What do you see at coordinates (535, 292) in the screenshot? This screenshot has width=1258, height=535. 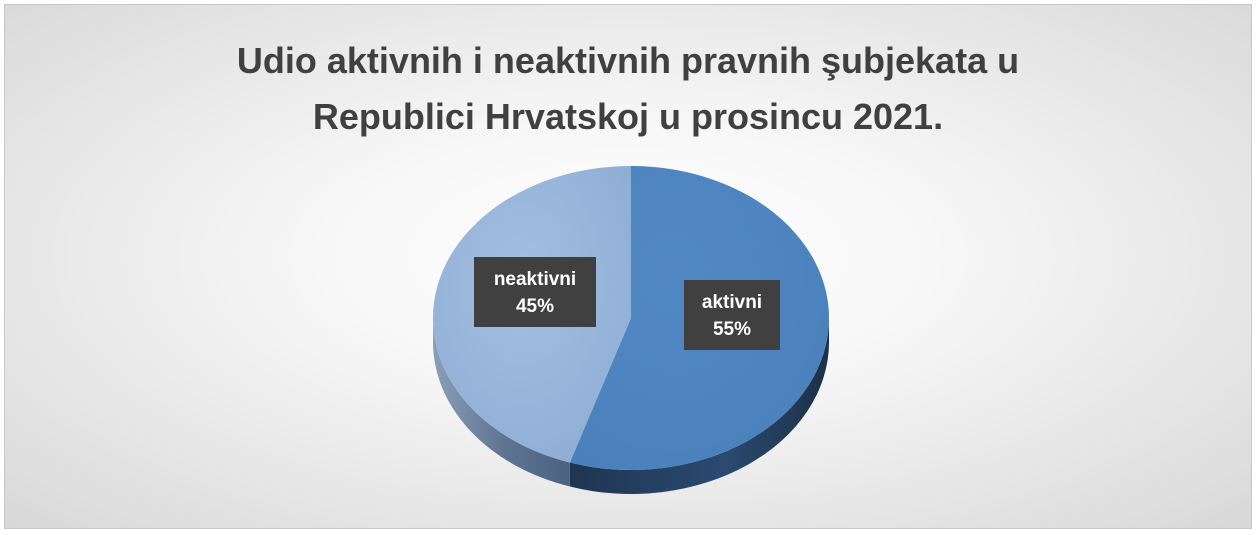 I see `data-label-box-neaktivni` at bounding box center [535, 292].